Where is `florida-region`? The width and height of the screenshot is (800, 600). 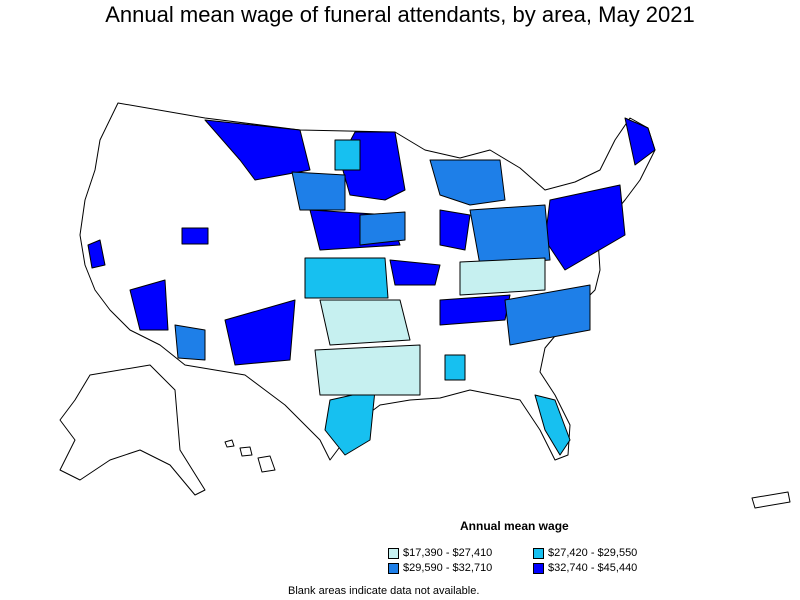
florida-region is located at coordinates (552, 425).